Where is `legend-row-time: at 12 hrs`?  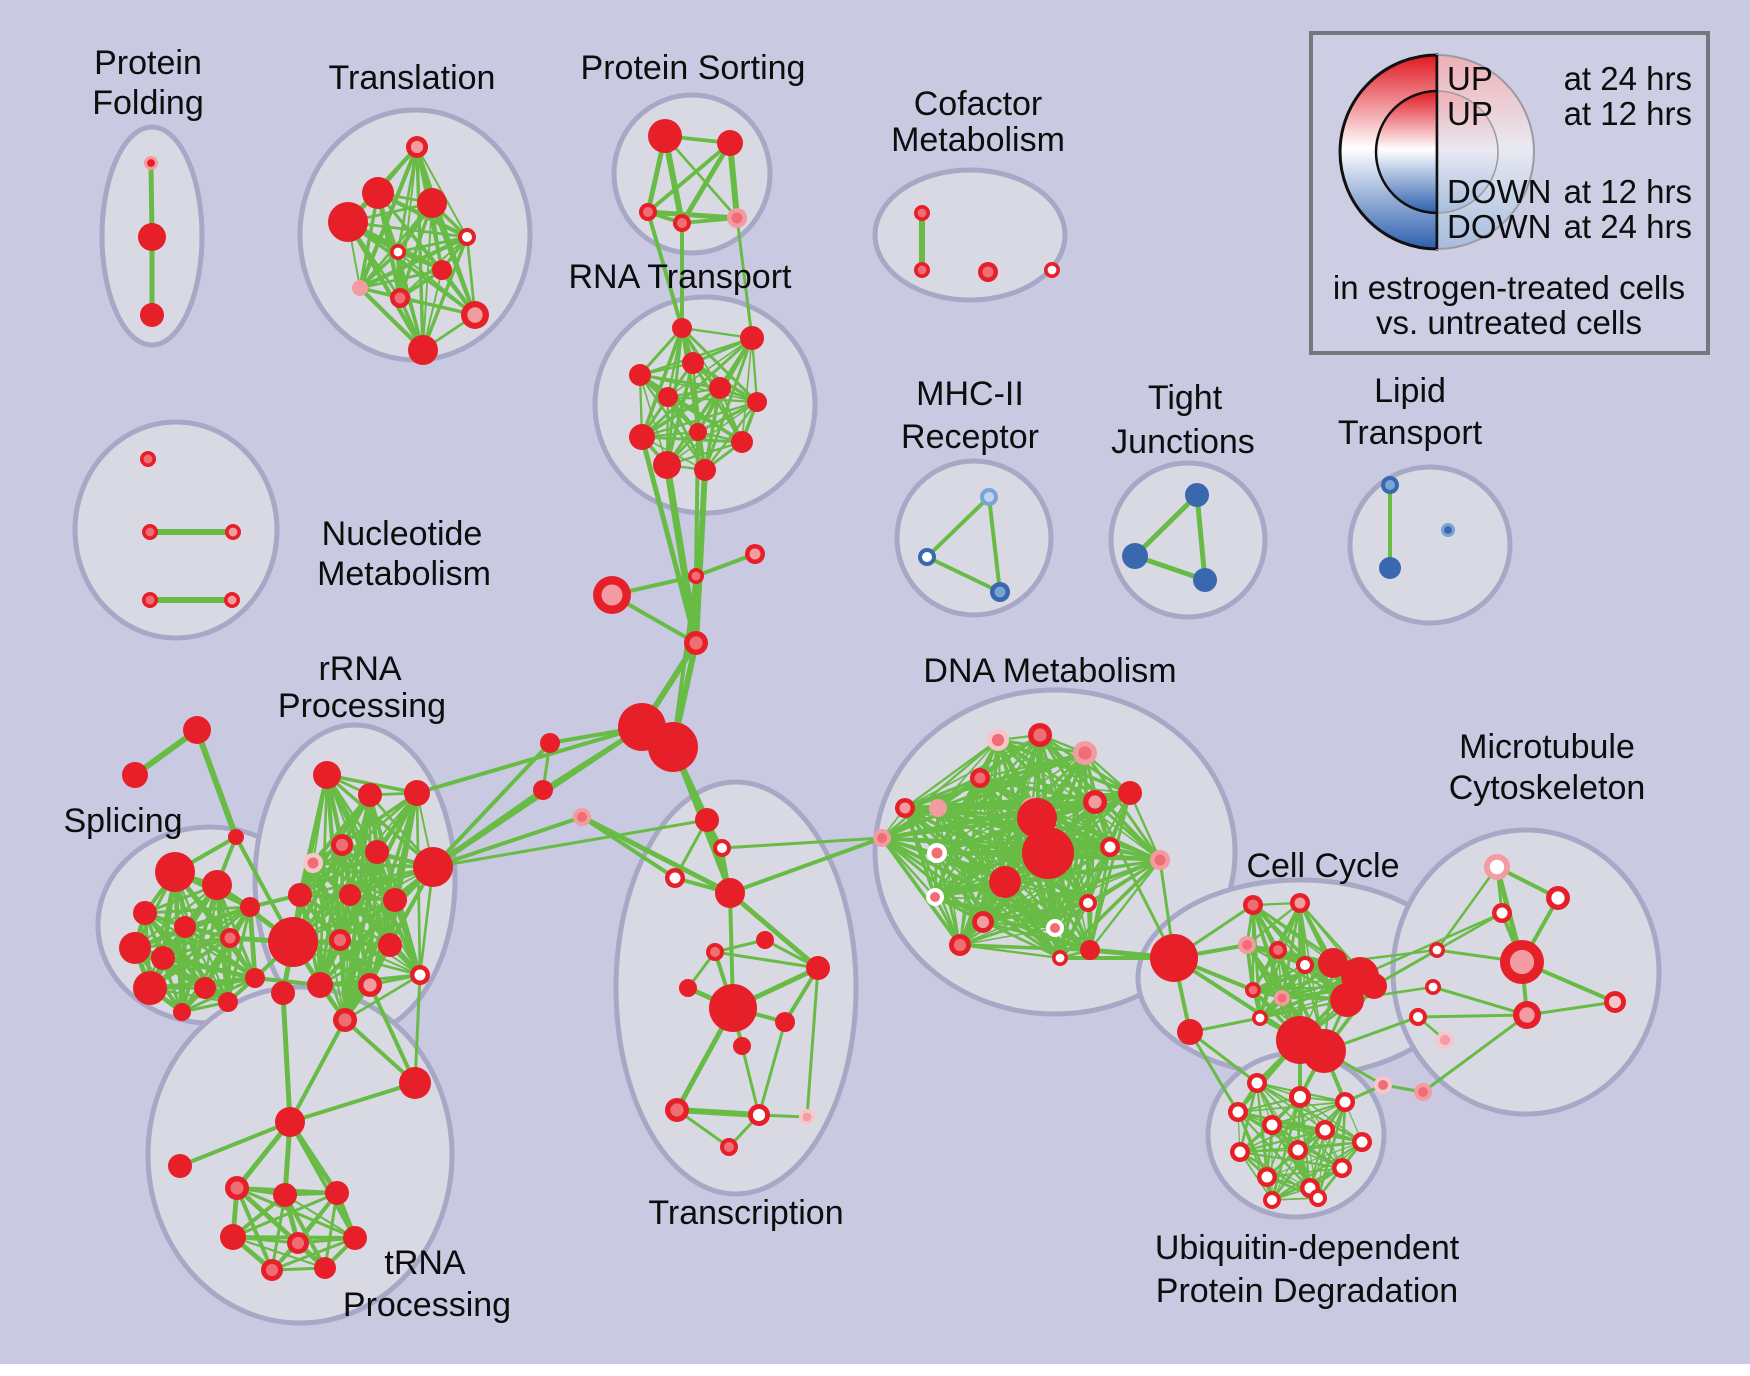 legend-row-time: at 12 hrs is located at coordinates (1628, 191).